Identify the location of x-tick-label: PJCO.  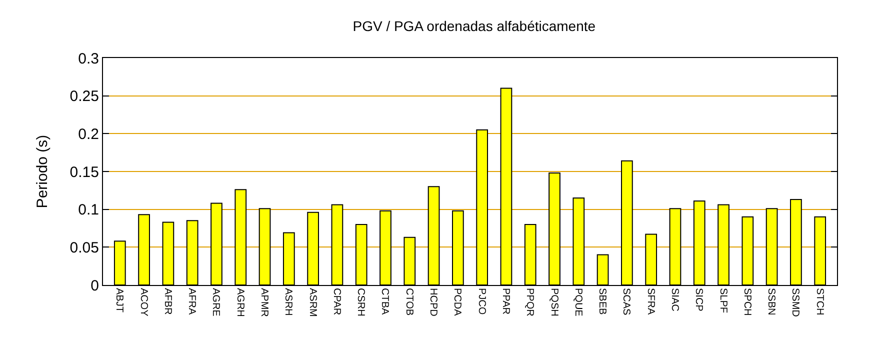
(481, 301).